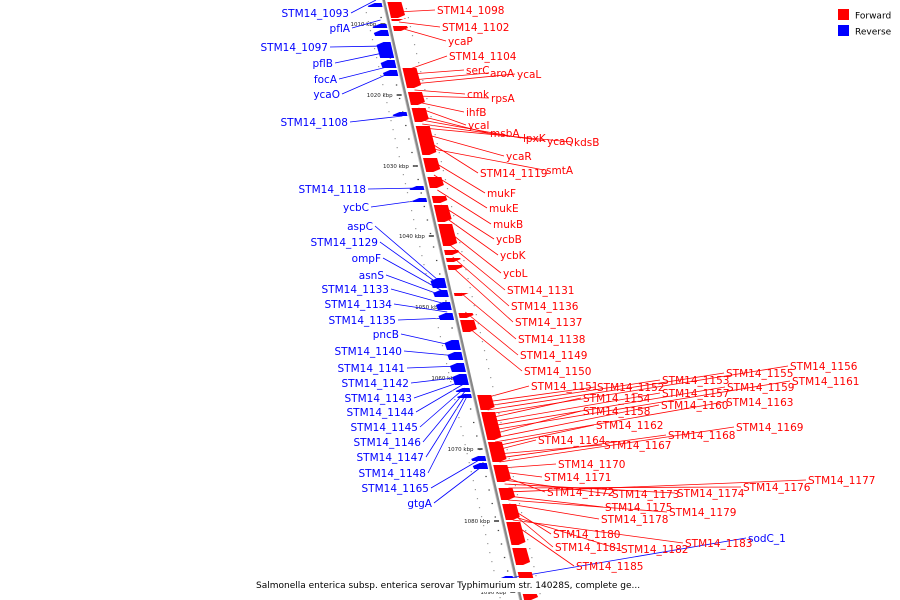 The width and height of the screenshot is (900, 600). I want to click on gene-label-reverse: STM14_1140, so click(368, 352).